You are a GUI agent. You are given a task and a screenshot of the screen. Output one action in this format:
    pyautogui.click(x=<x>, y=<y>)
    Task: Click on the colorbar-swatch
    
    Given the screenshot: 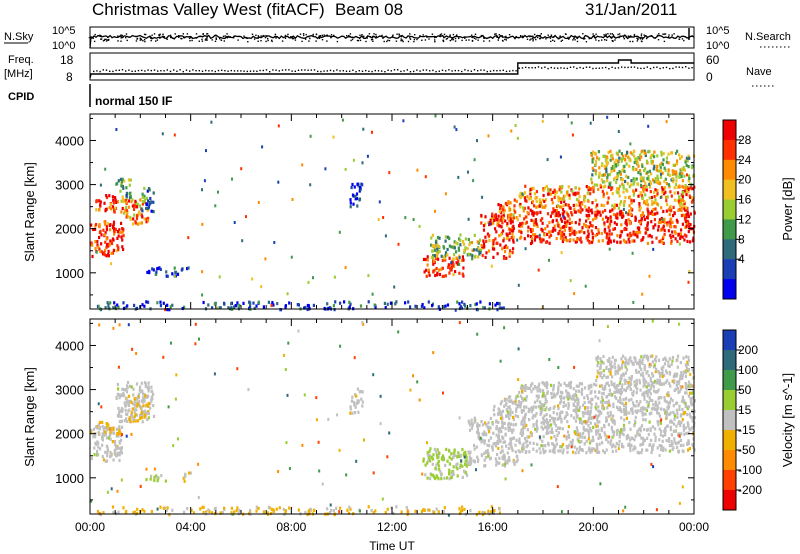 What is the action you would take?
    pyautogui.click(x=729, y=209)
    